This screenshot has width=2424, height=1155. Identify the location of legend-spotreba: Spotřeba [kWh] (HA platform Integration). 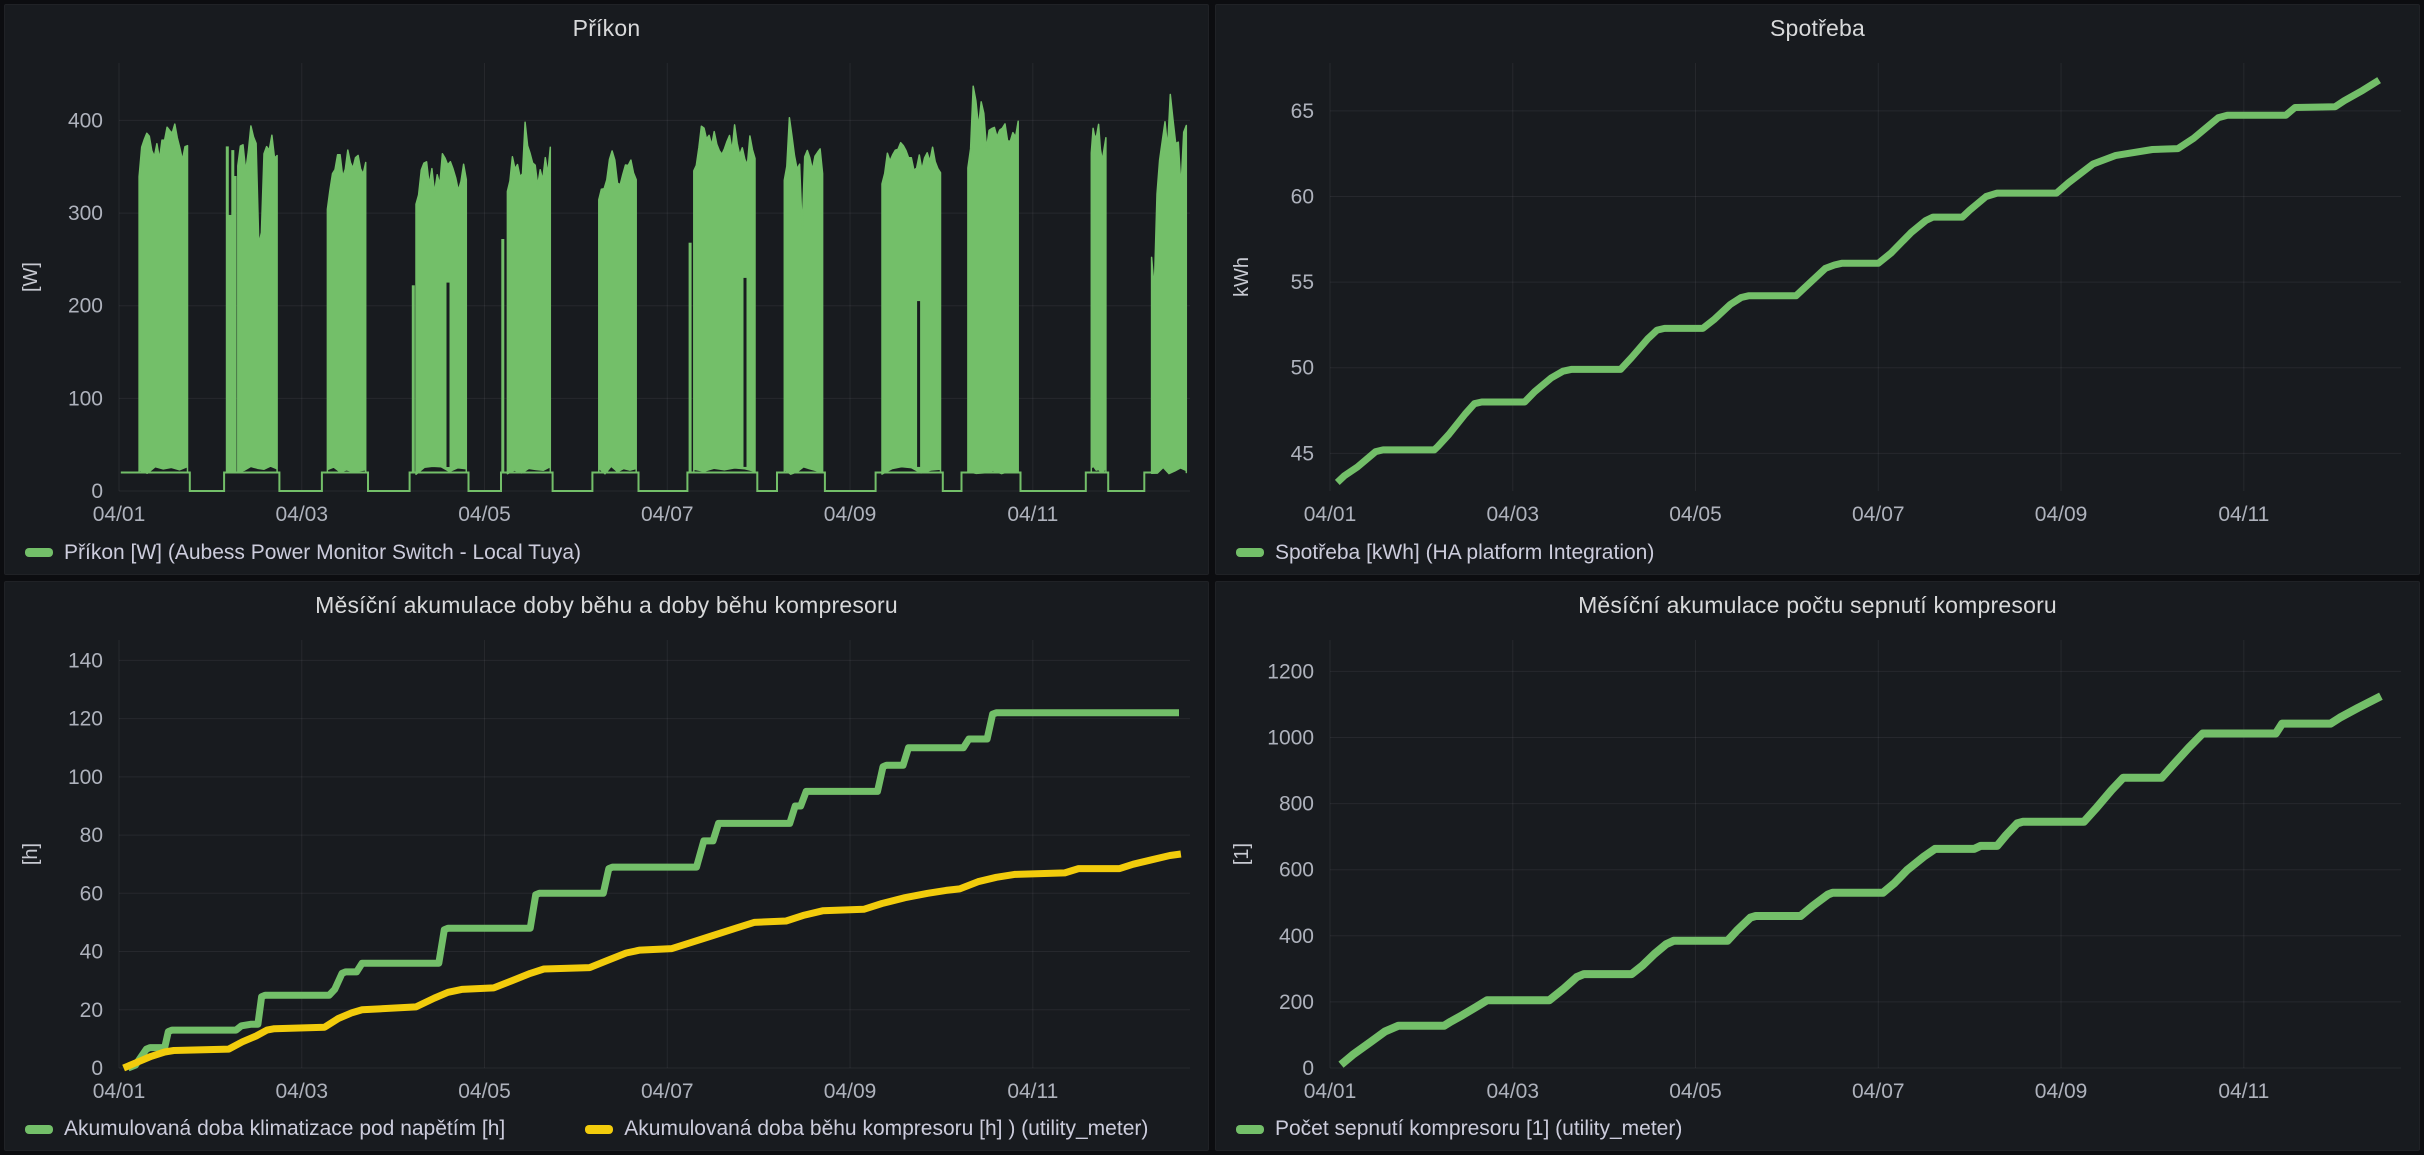
(1822, 553).